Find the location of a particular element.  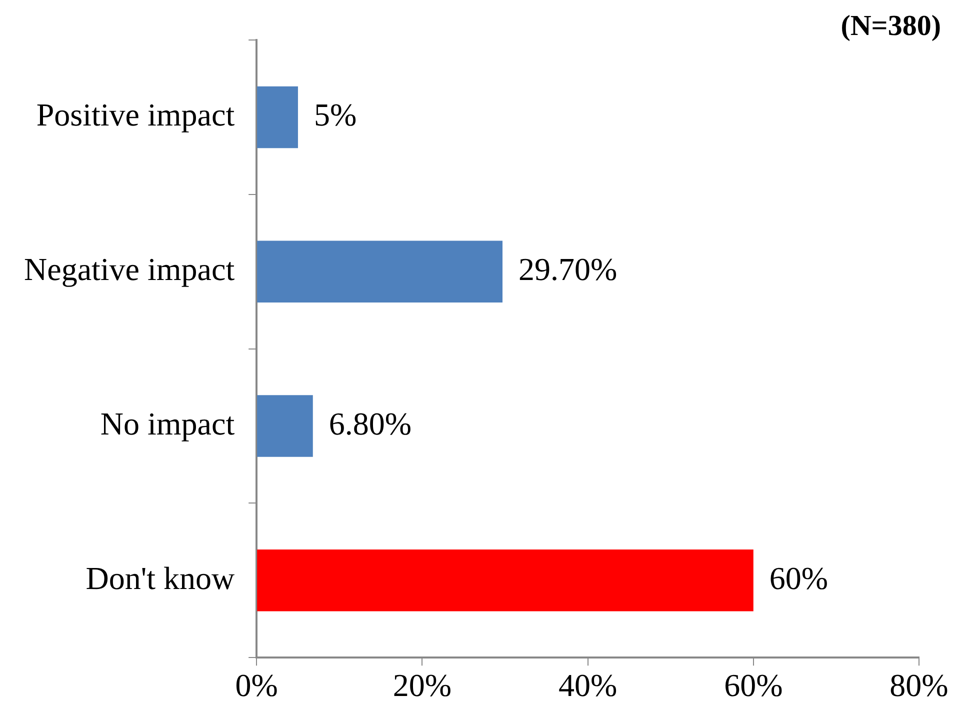

data-label: 60% is located at coordinates (798, 578).